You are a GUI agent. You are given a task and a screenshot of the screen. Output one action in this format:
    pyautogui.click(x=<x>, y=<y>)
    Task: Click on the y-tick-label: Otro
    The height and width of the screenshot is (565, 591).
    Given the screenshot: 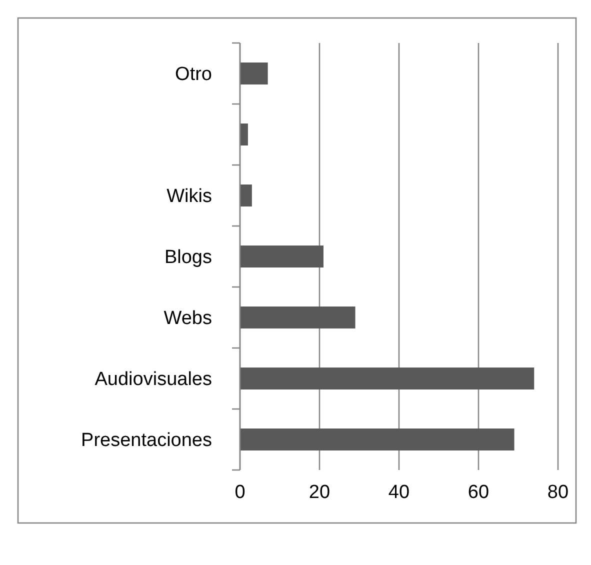 What is the action you would take?
    pyautogui.click(x=193, y=75)
    